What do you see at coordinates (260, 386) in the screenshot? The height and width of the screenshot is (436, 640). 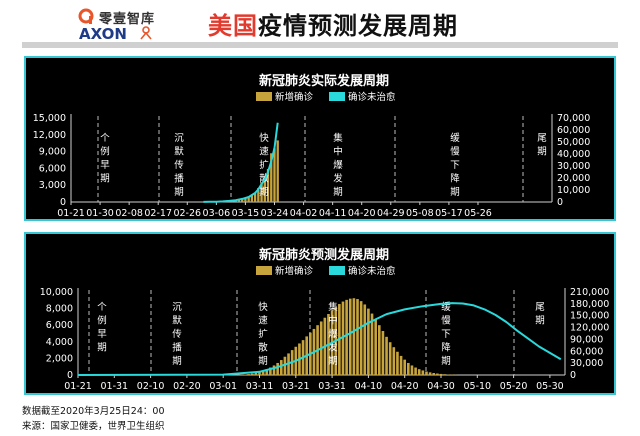 I see `x-tick-label: 03-11` at bounding box center [260, 386].